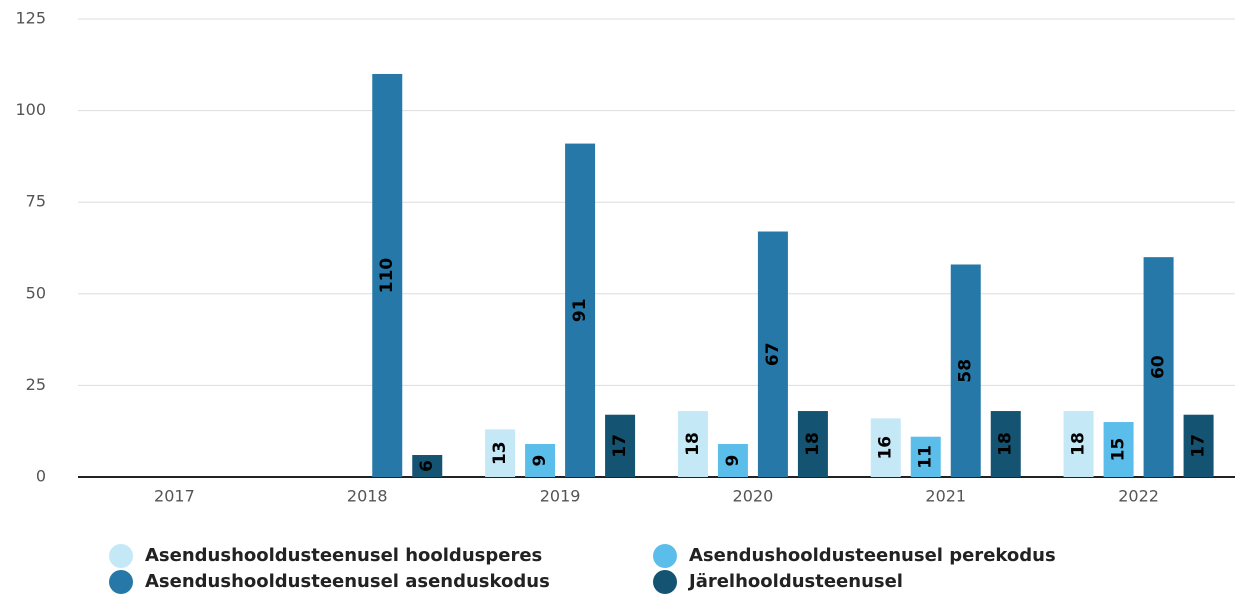 Image resolution: width=1250 pixels, height=594 pixels. Describe the element at coordinates (560, 496) in the screenshot. I see `x-tick-label: 2019` at that location.